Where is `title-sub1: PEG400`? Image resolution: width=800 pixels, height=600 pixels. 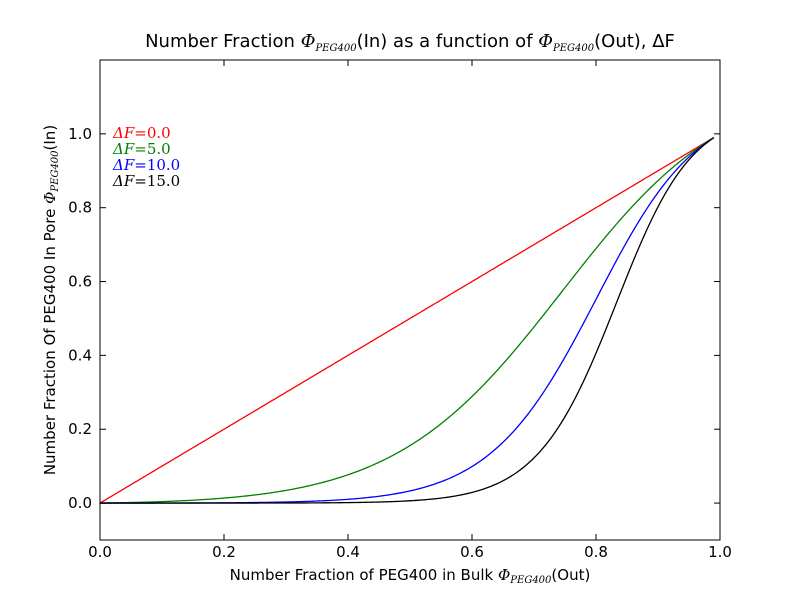 title-sub1: PEG400 is located at coordinates (335, 48).